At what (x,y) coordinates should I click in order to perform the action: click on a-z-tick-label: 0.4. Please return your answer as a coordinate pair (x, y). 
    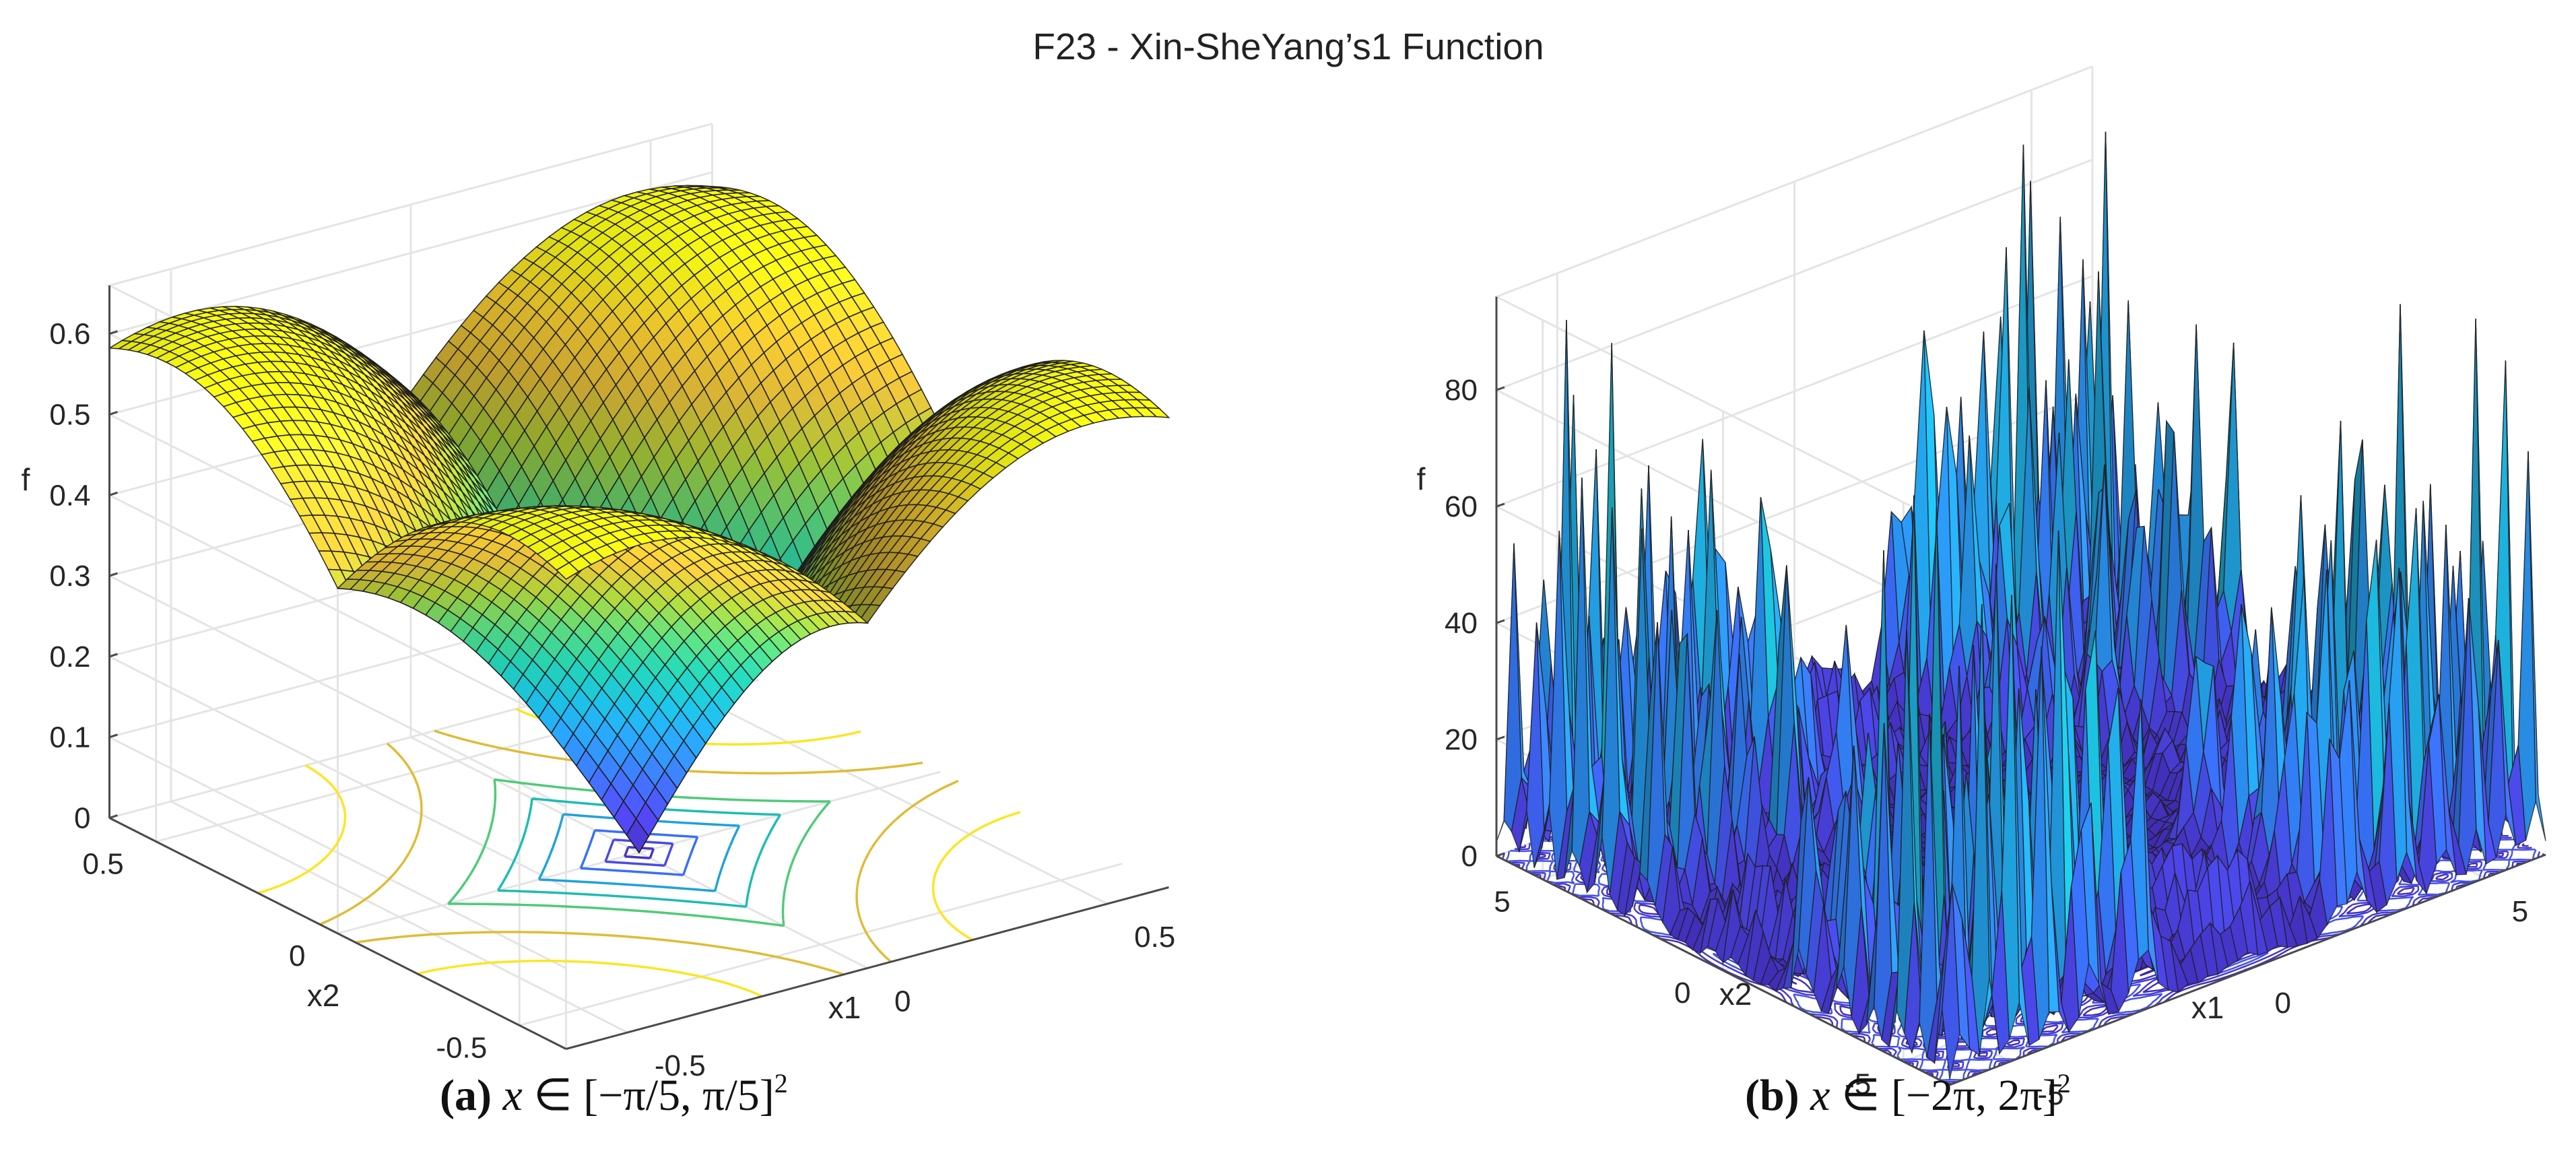
    Looking at the image, I should click on (69, 496).